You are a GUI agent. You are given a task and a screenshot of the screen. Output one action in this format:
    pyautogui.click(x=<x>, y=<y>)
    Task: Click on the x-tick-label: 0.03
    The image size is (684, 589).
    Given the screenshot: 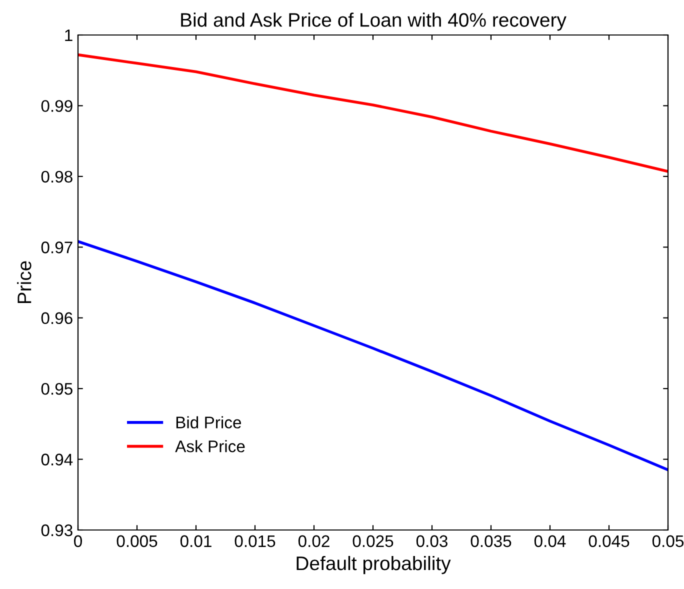 What is the action you would take?
    pyautogui.click(x=432, y=541)
    